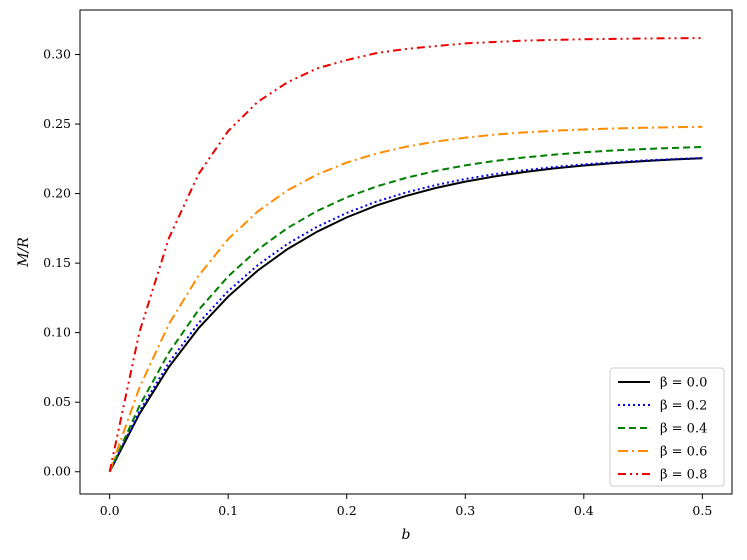  I want to click on y-tick-label: 0.25, so click(57, 123).